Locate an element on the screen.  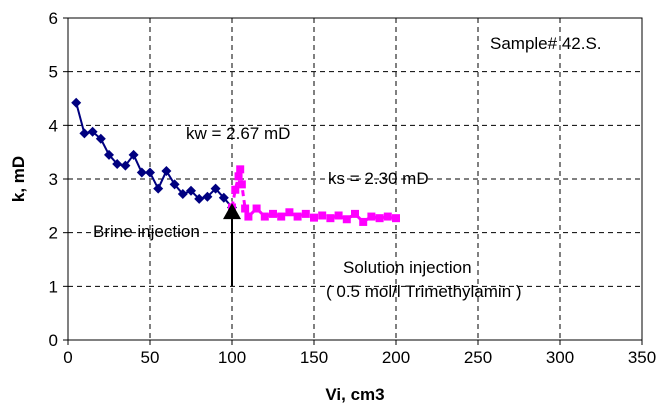
x-tick-label: 350 is located at coordinates (642, 357).